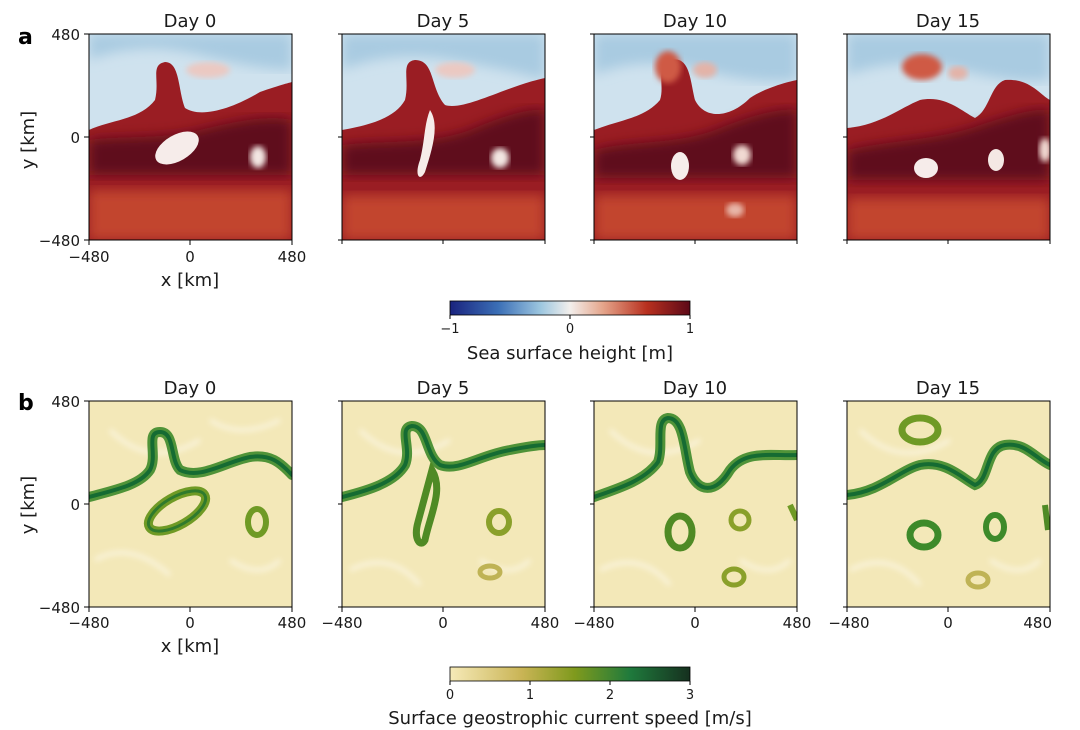 This screenshot has width=1080, height=730. I want to click on ssh-x-axis: −480 0 480 x [km], so click(187, 265).